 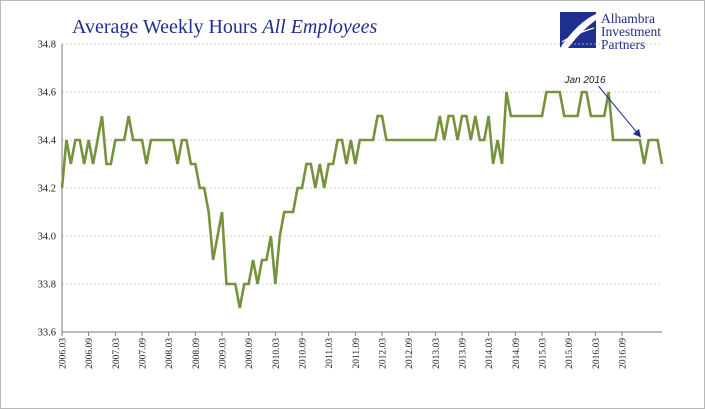 I want to click on x-tick-label: 2013.03, so click(x=437, y=353).